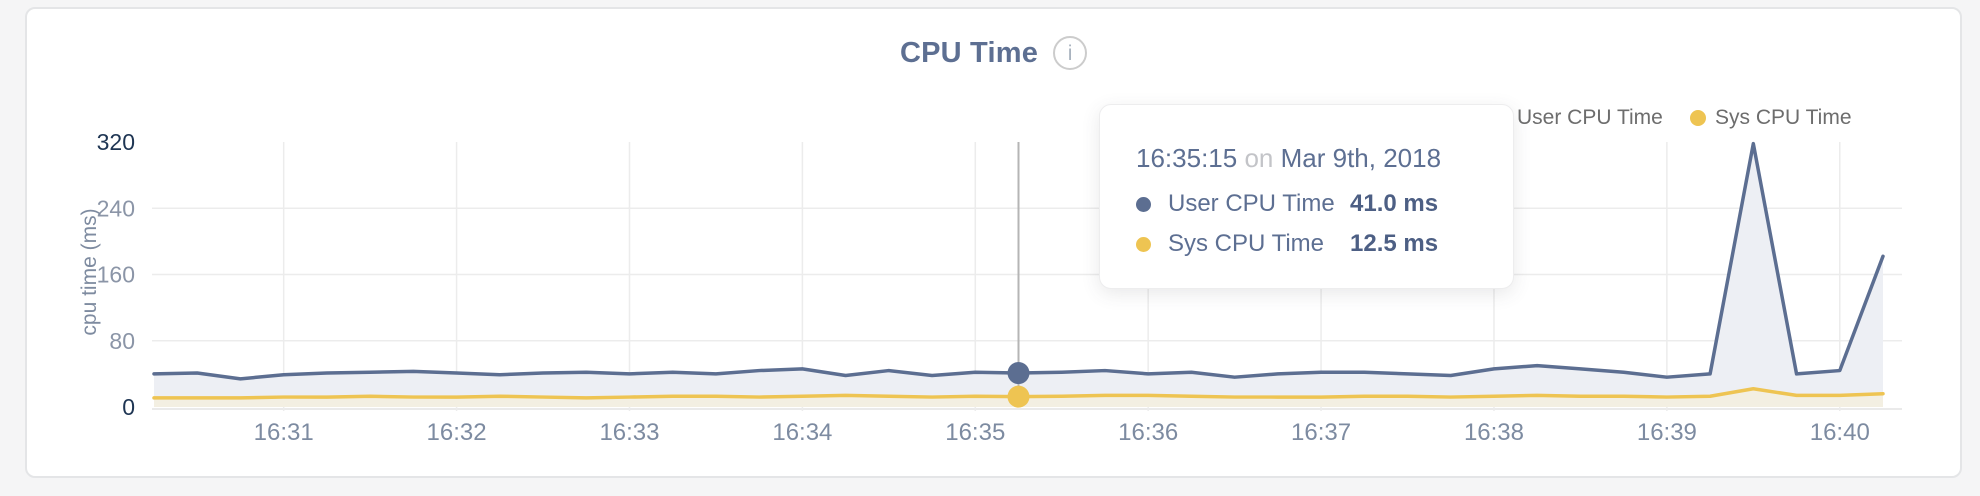  What do you see at coordinates (1321, 432) in the screenshot?
I see `x-tick-label: 16:37` at bounding box center [1321, 432].